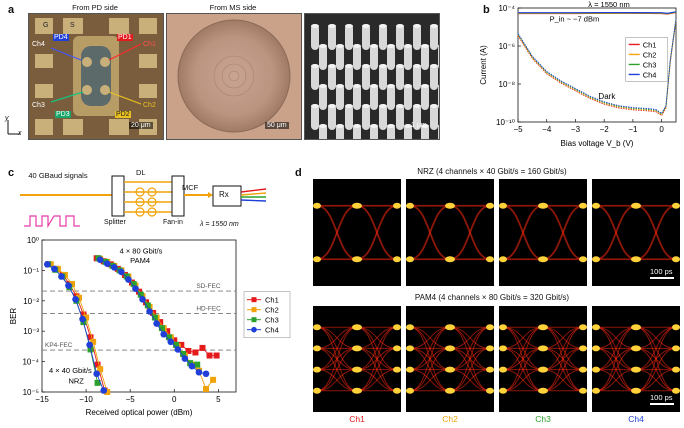  I want to click on eye-channel-labels: Ch1 Ch2 Ch3 Ch4, so click(498, 420).